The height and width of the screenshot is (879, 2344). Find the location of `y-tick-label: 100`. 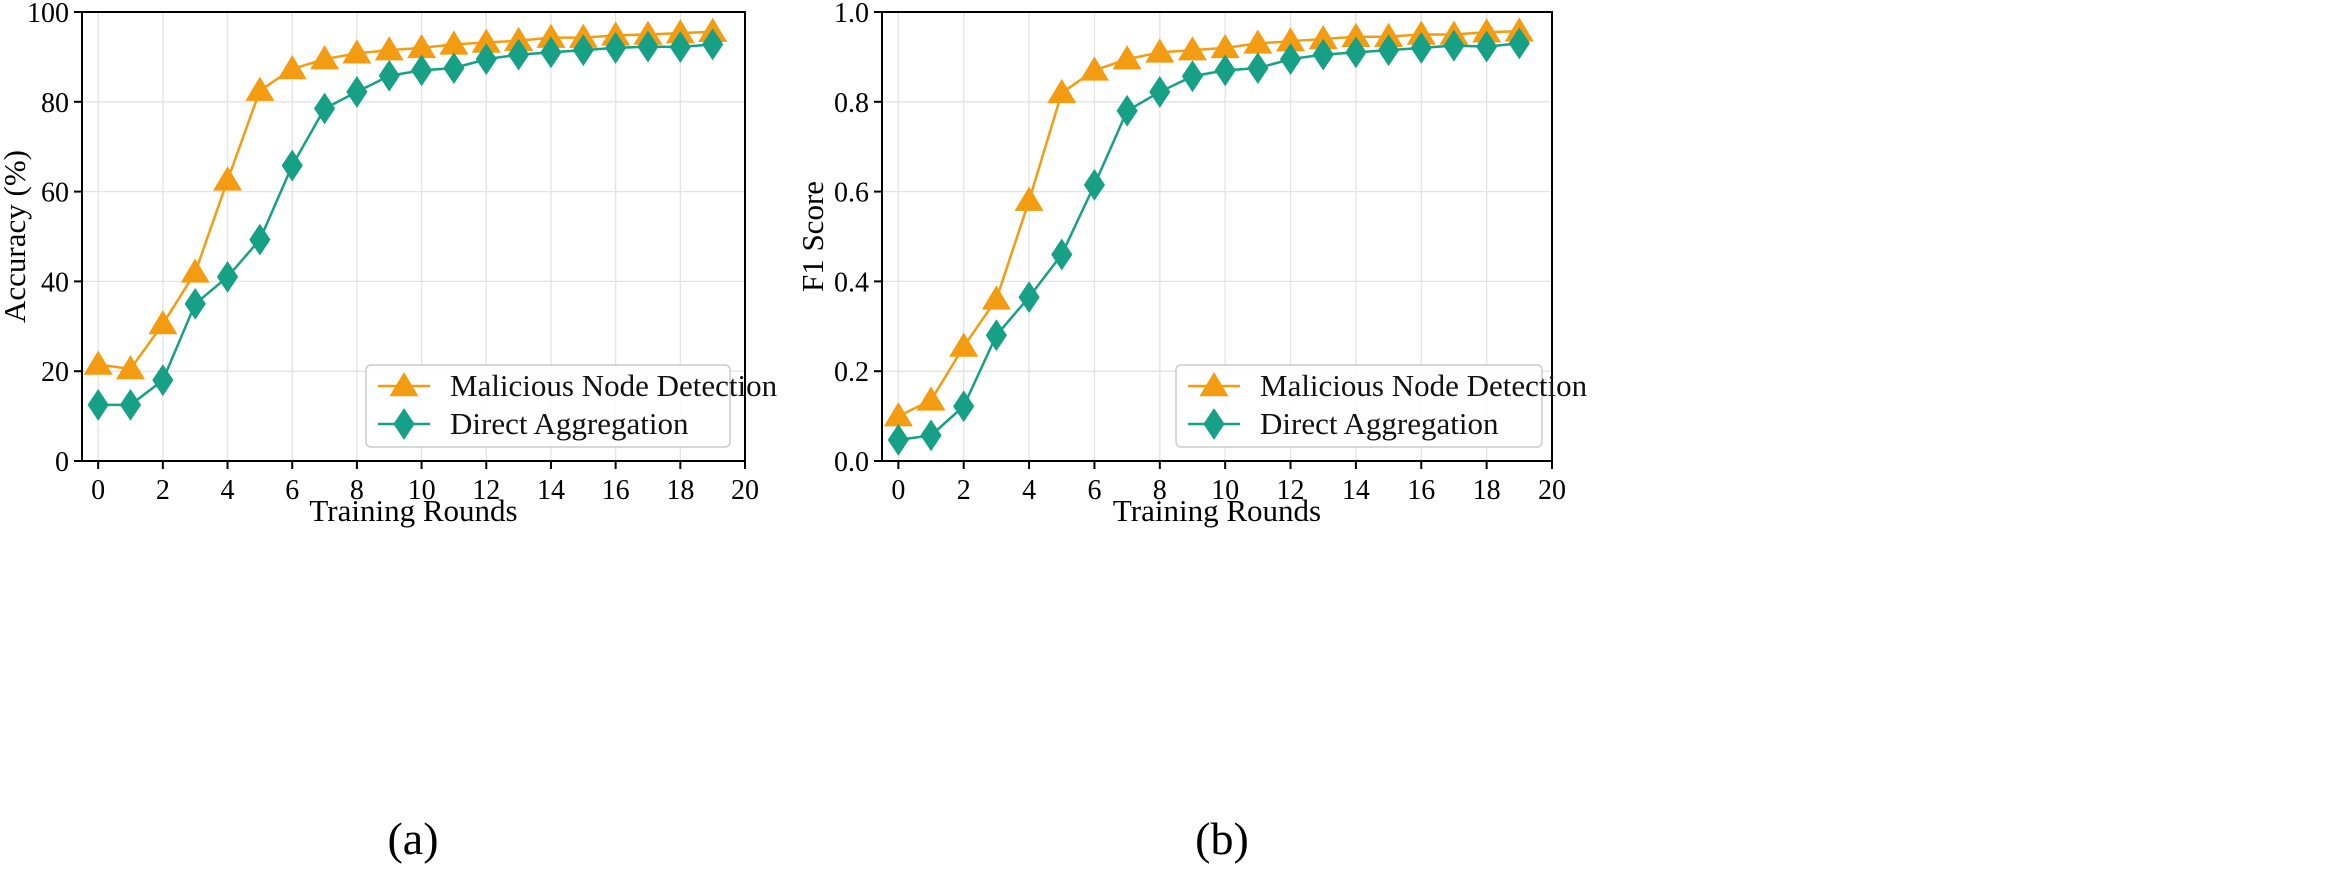

y-tick-label: 100 is located at coordinates (48, 14).